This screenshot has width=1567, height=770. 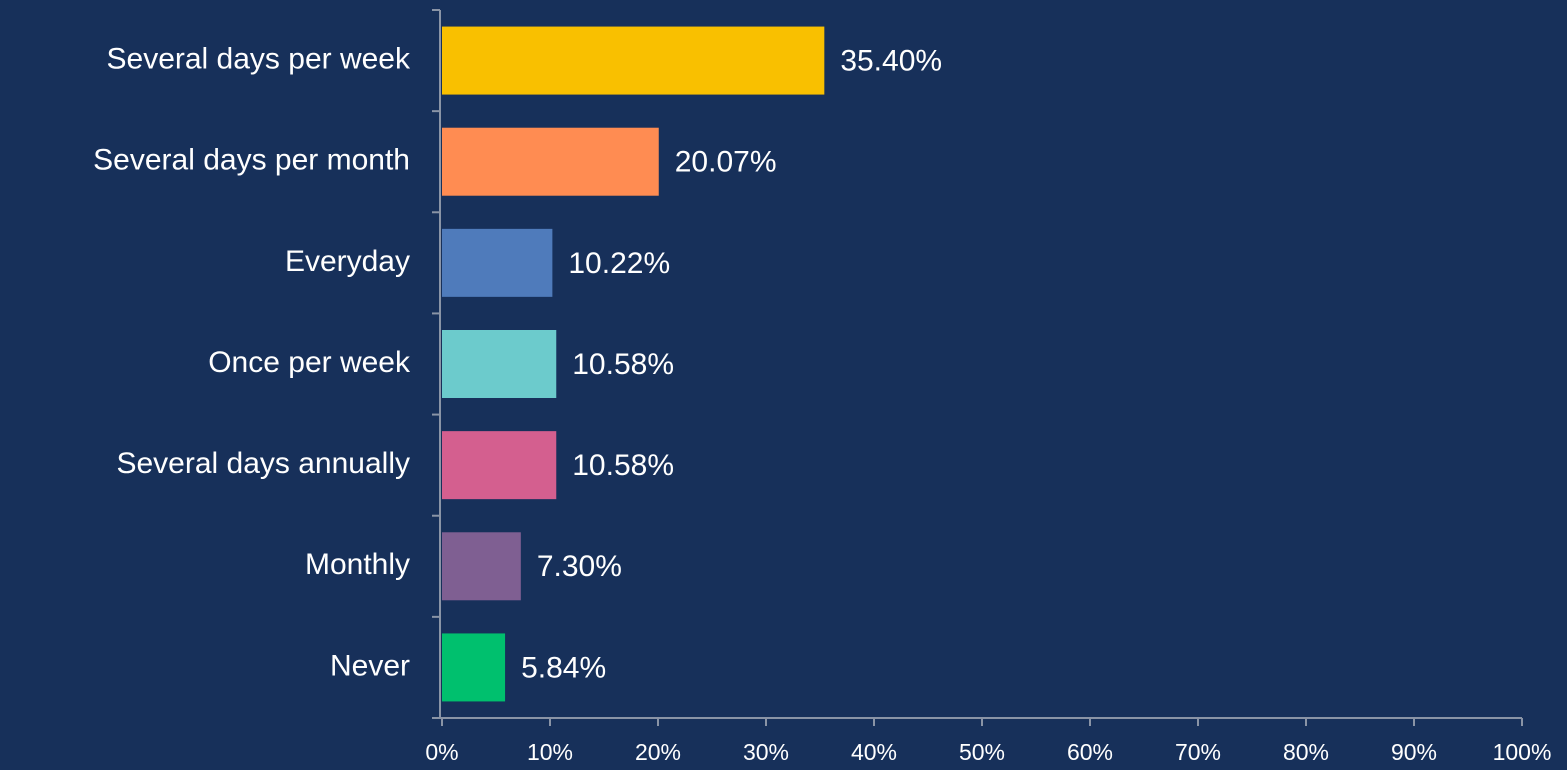 I want to click on y-tick-label: Everyday, so click(x=347, y=261).